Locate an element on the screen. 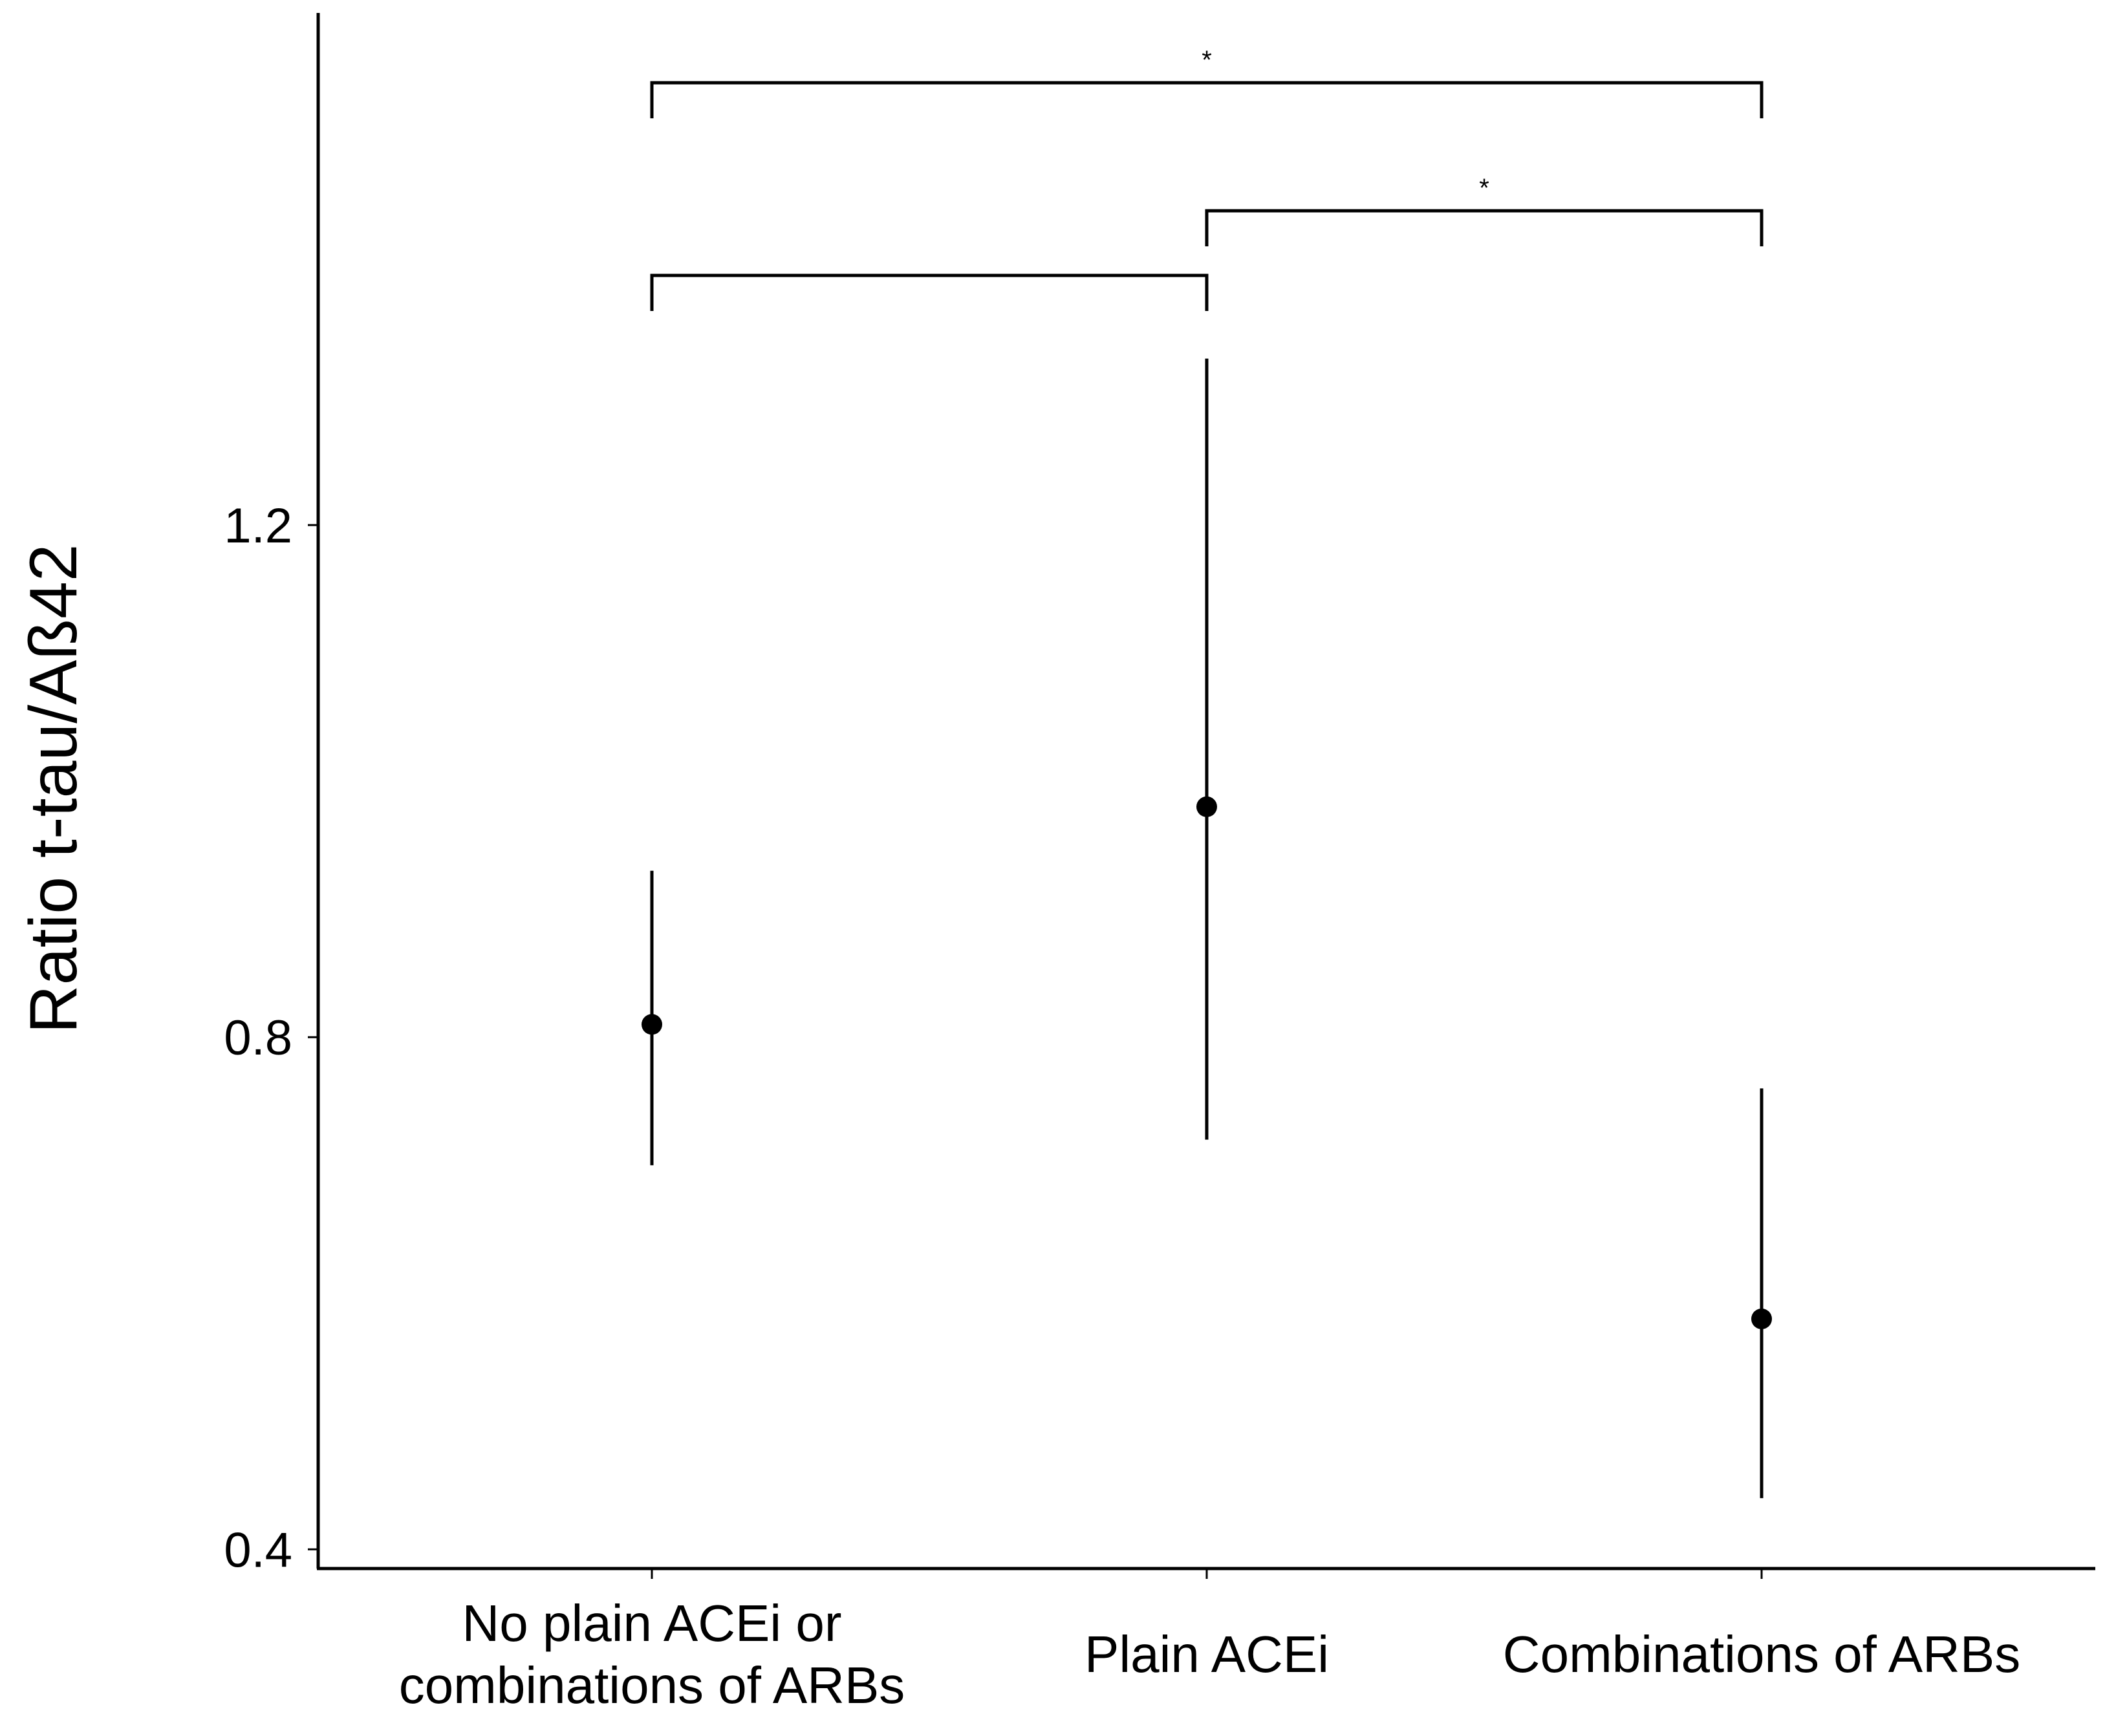  y-tick-label: 0.4 is located at coordinates (258, 1550).